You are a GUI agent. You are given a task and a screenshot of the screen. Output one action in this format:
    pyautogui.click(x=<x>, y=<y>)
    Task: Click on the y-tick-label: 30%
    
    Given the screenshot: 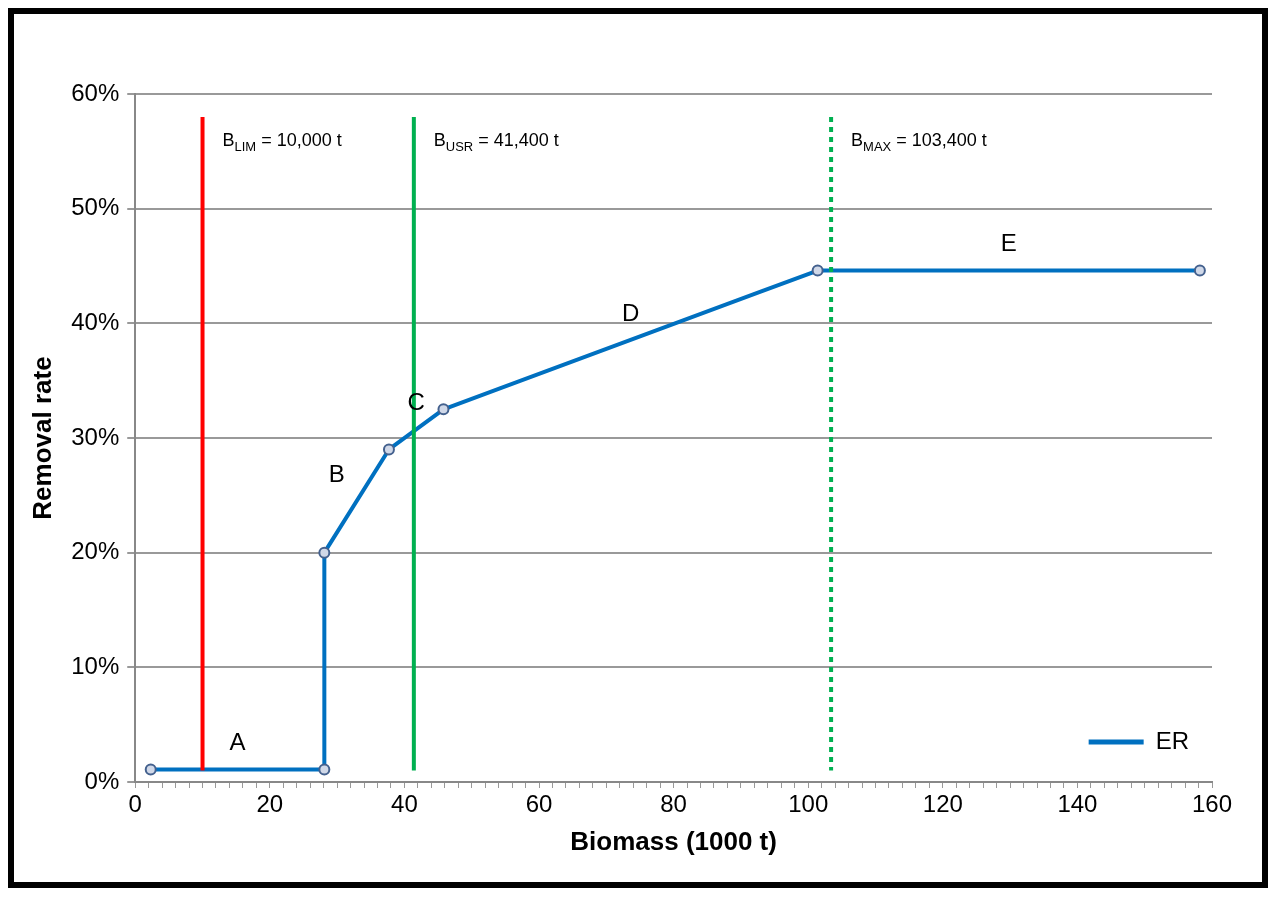 What is the action you would take?
    pyautogui.click(x=95, y=436)
    